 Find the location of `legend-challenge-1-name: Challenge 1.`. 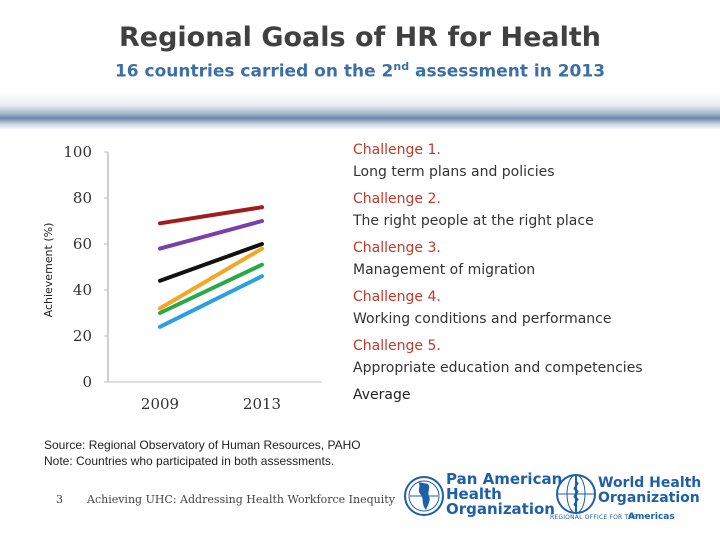

legend-challenge-1-name: Challenge 1. is located at coordinates (397, 150).